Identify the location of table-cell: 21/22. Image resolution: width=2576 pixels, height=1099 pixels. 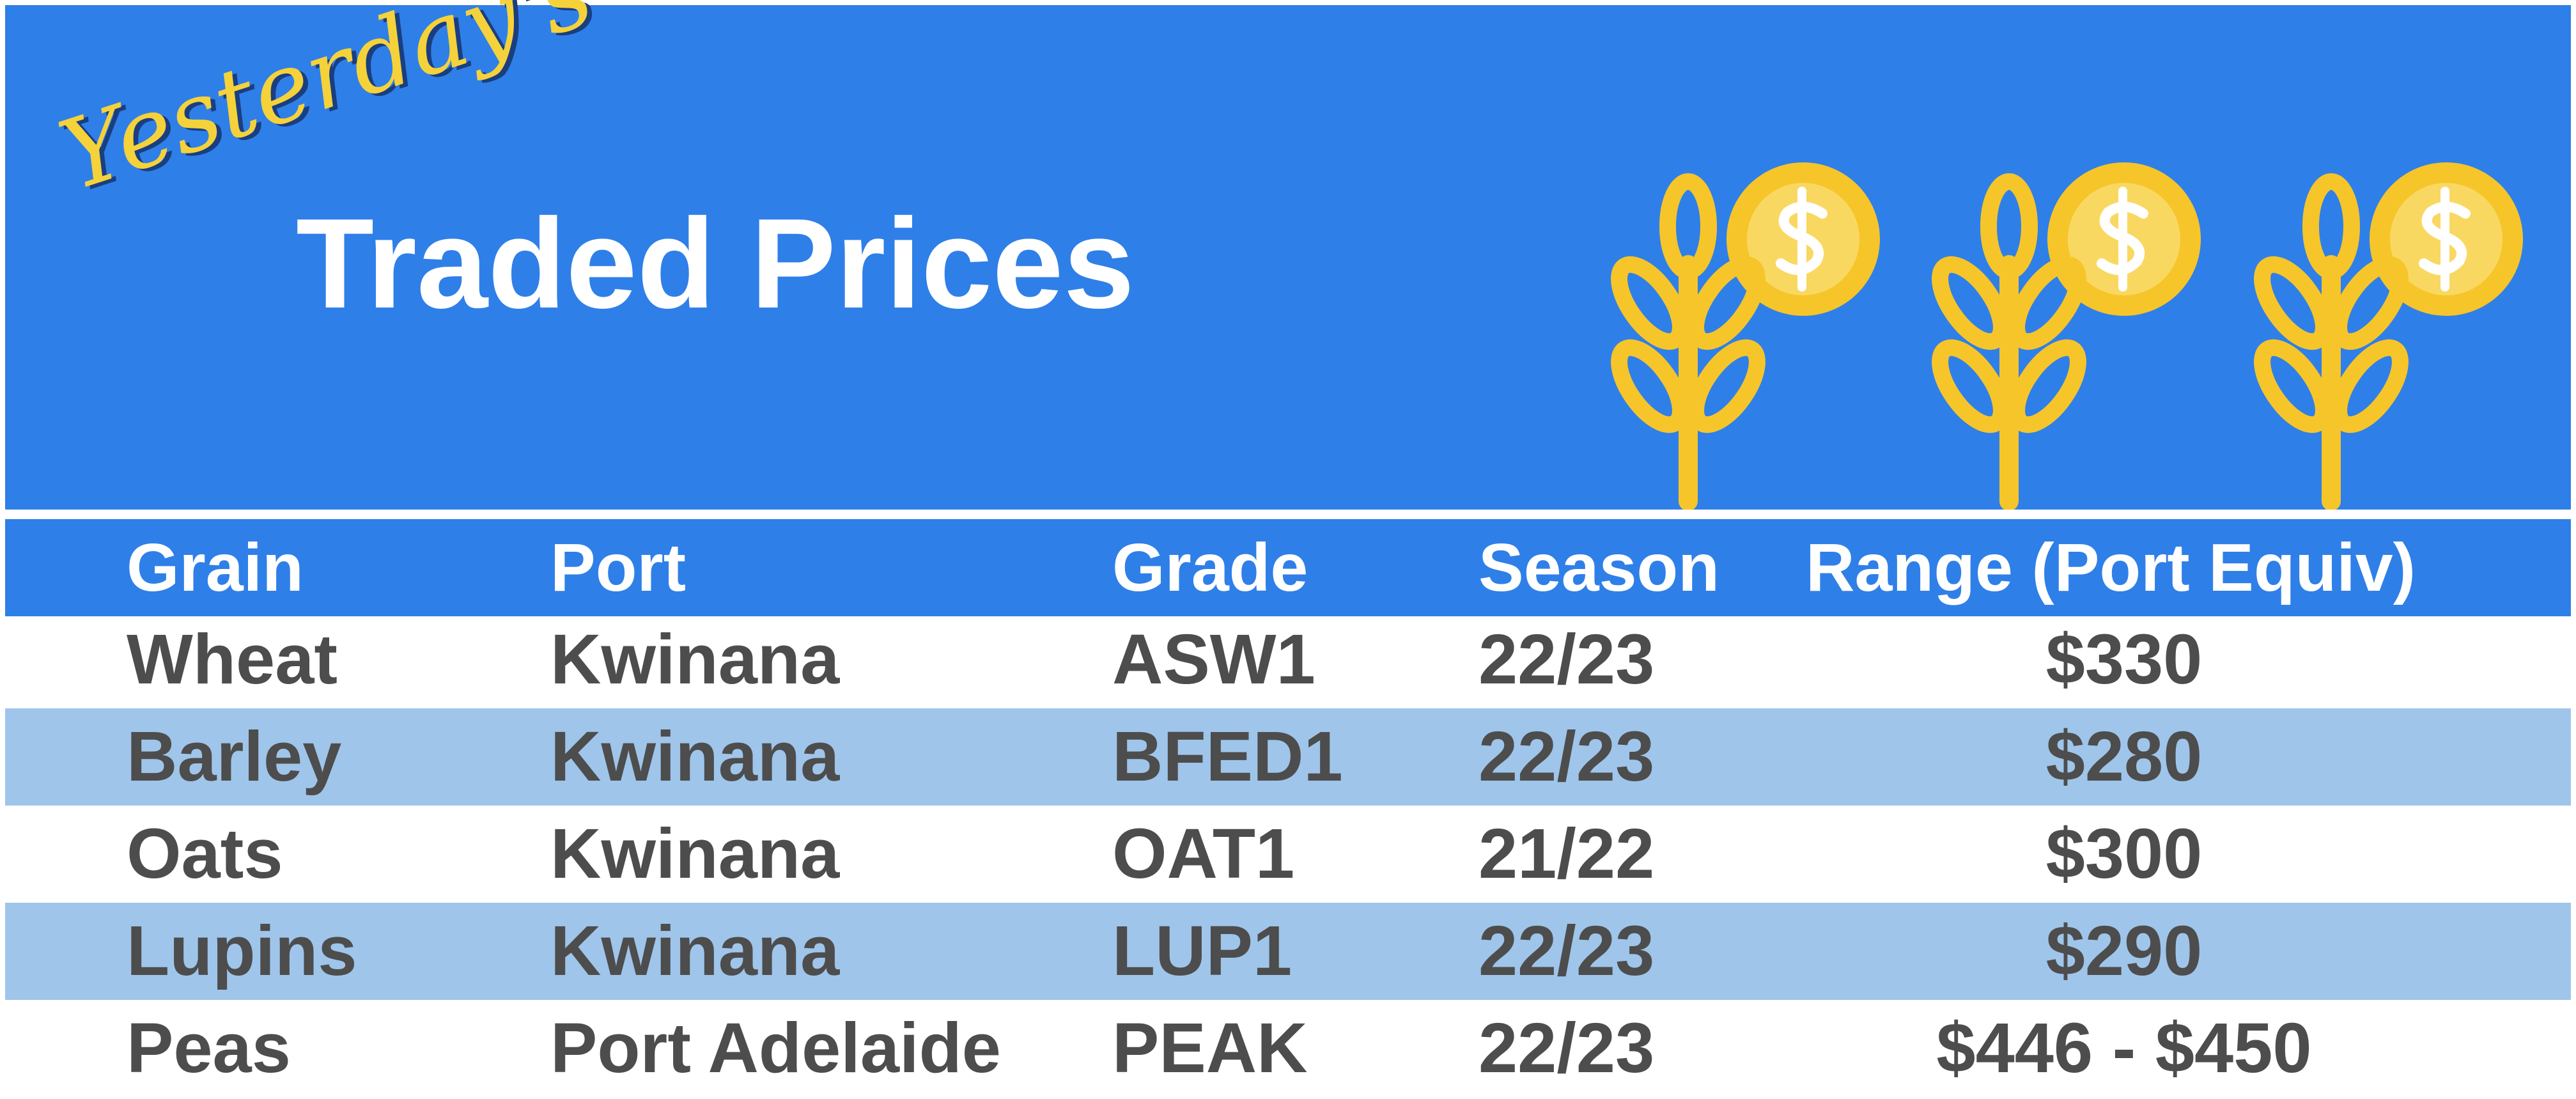
(1567, 854).